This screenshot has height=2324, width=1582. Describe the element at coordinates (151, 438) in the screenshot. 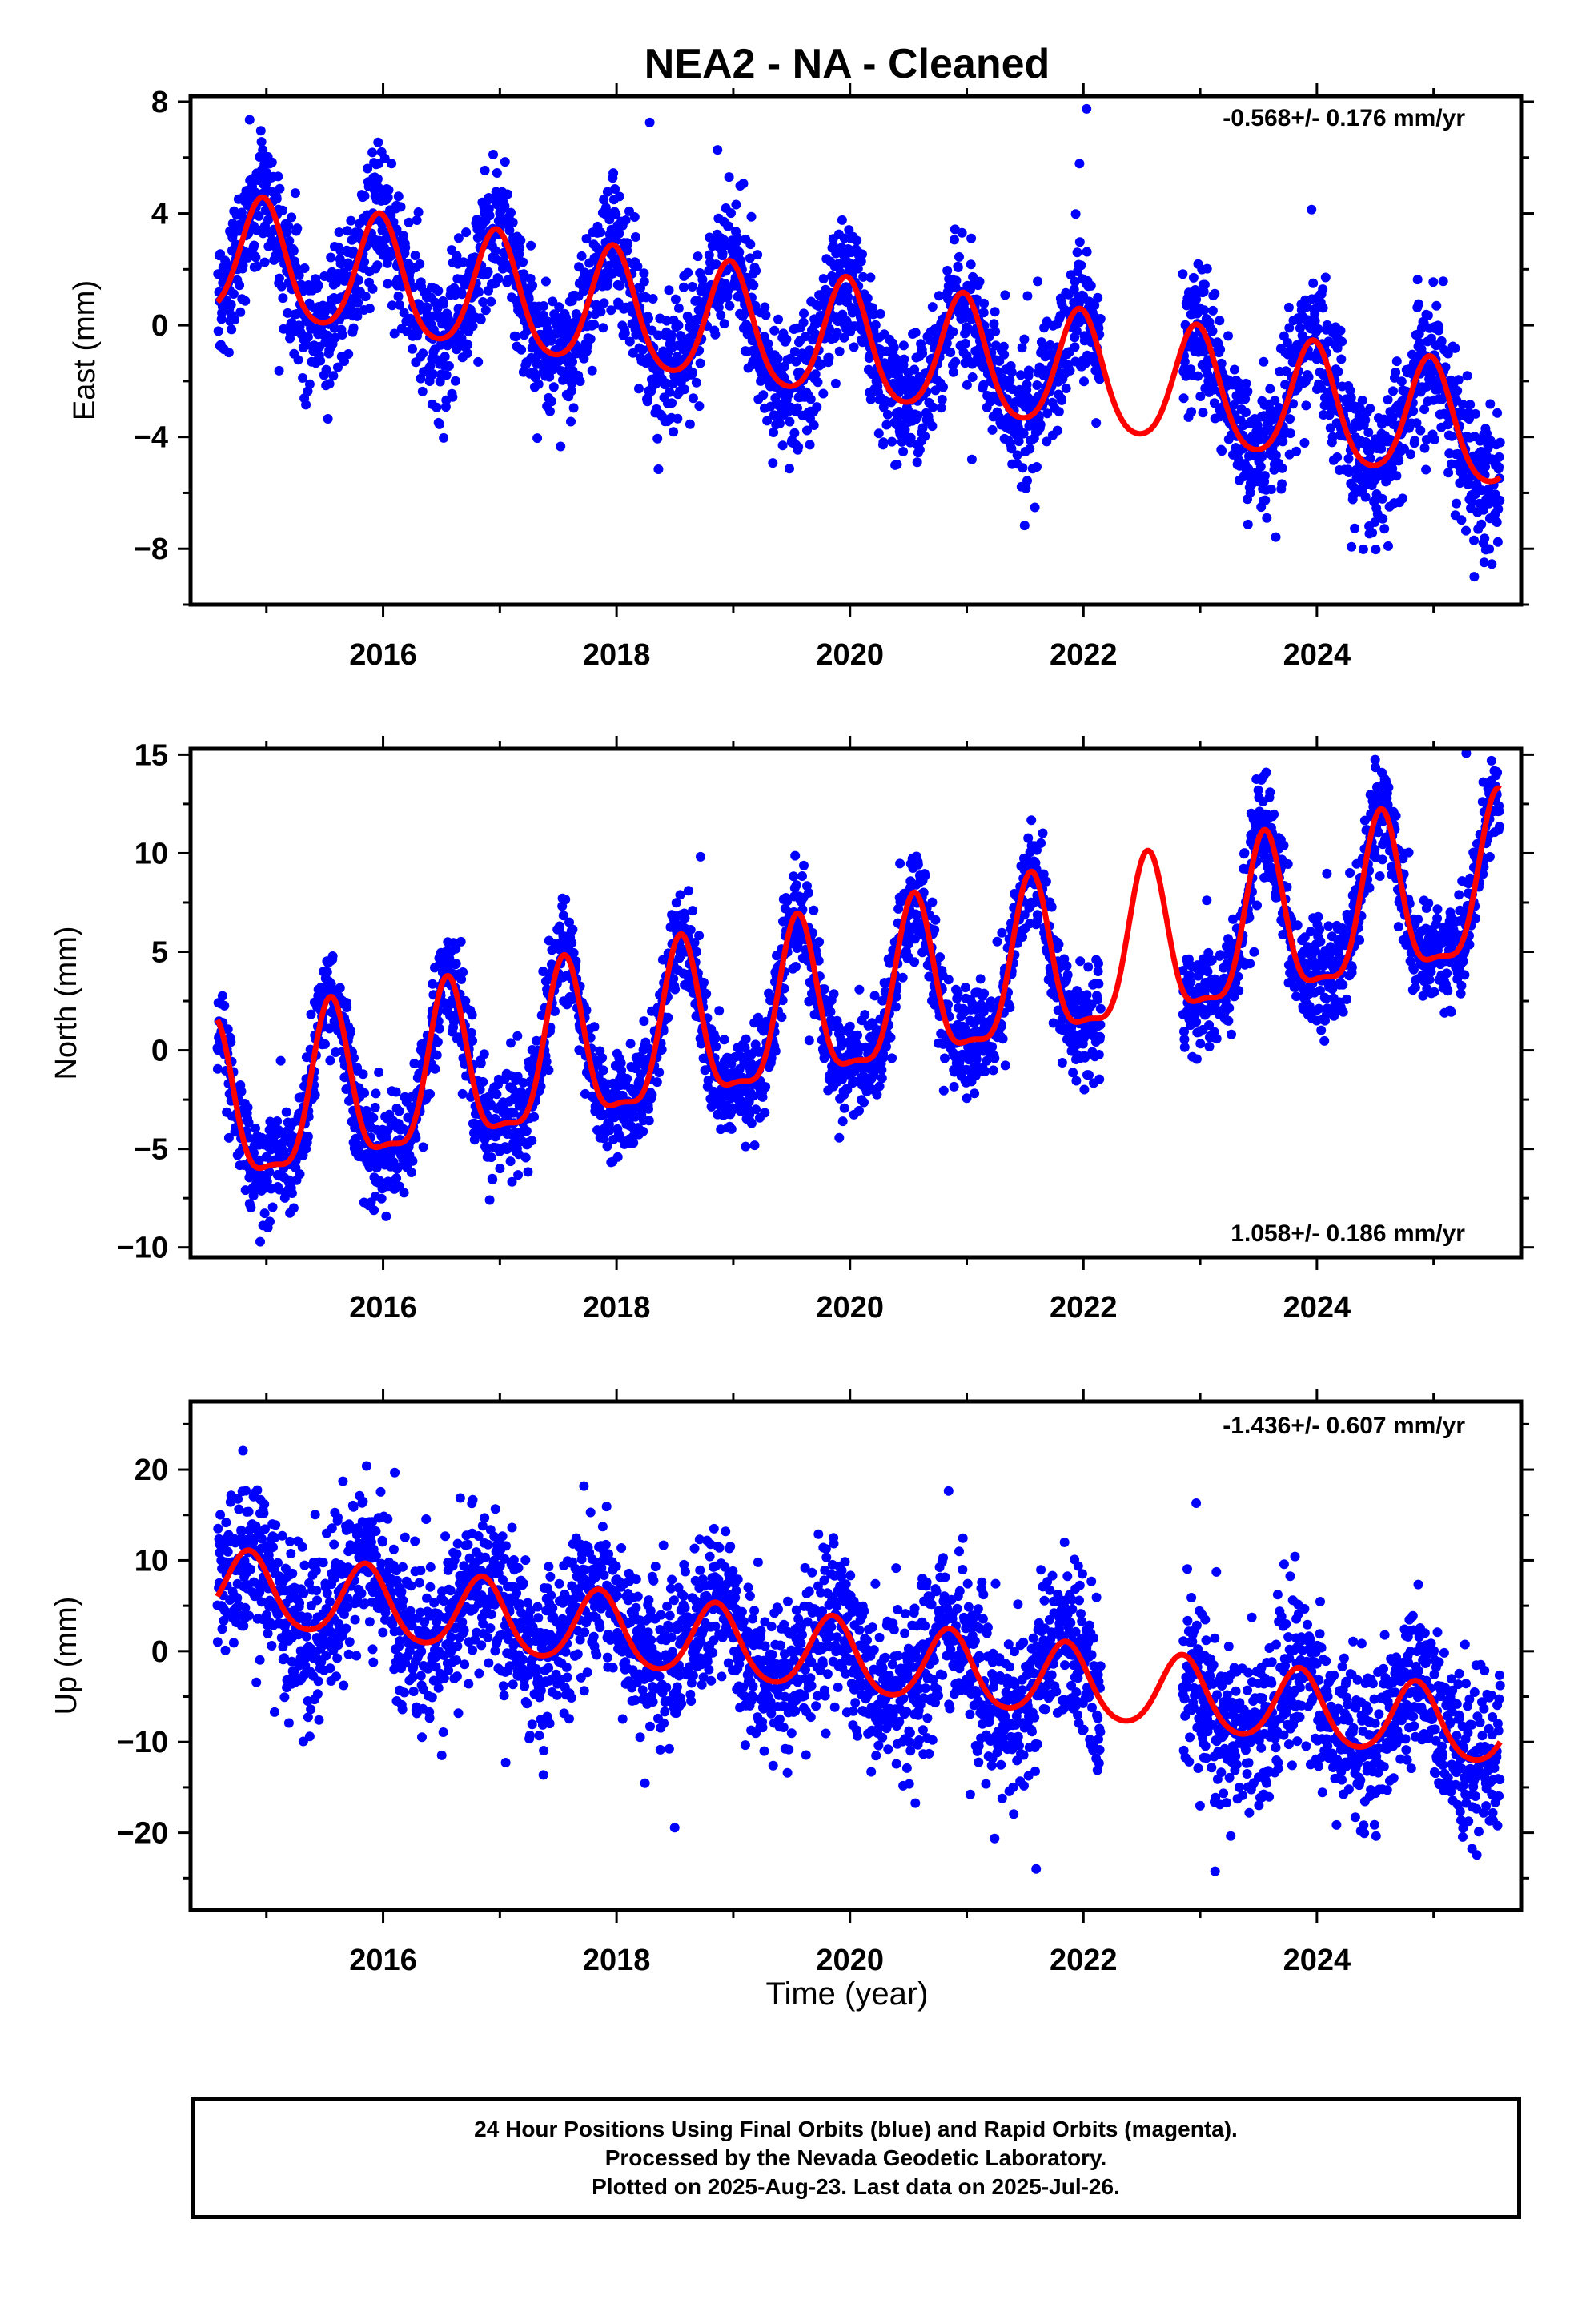

I see `y-tick-label: −4` at that location.